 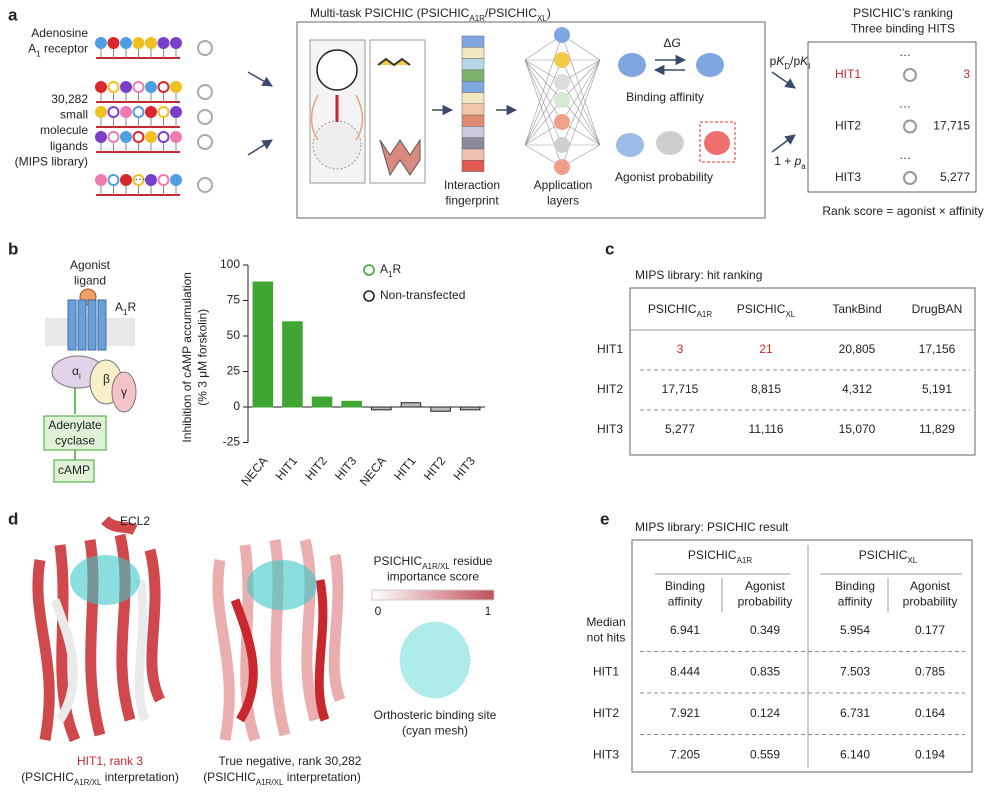 What do you see at coordinates (930, 594) in the screenshot?
I see `column-header: Agonist probability` at bounding box center [930, 594].